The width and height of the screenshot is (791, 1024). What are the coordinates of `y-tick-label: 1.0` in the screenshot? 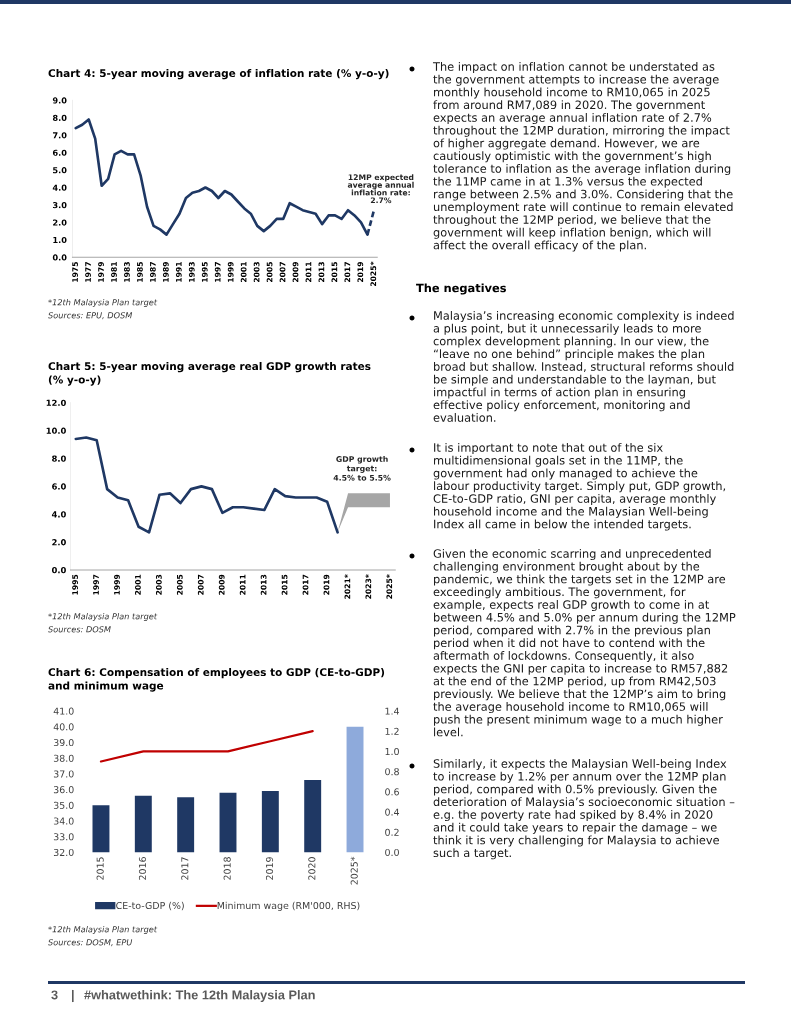 It's located at (60, 240).